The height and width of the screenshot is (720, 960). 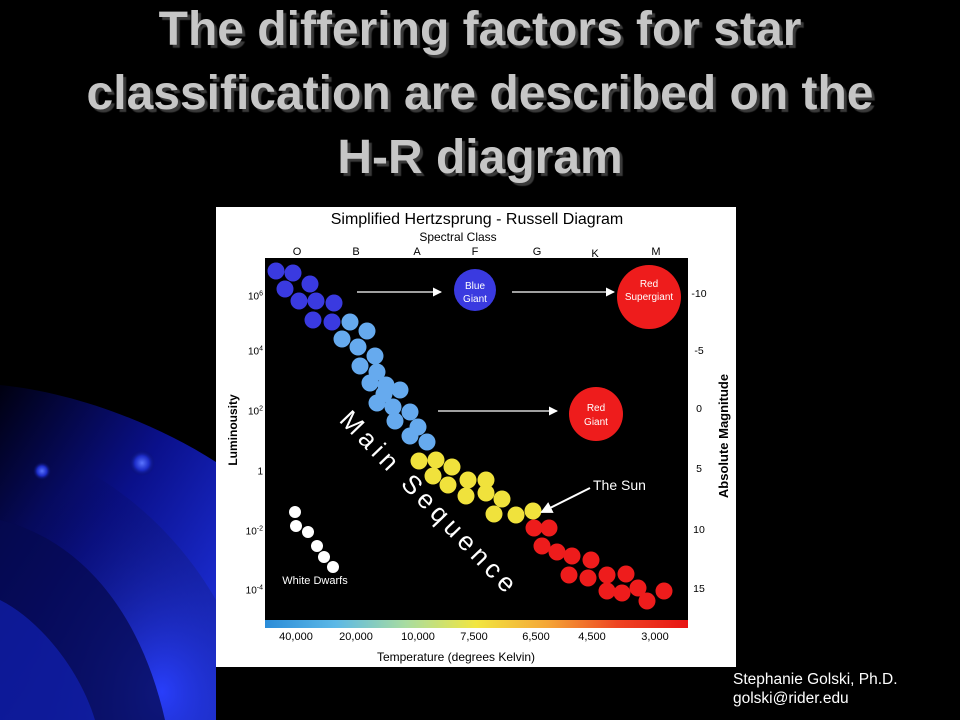 I want to click on red-supergiant-circle, so click(x=649, y=297).